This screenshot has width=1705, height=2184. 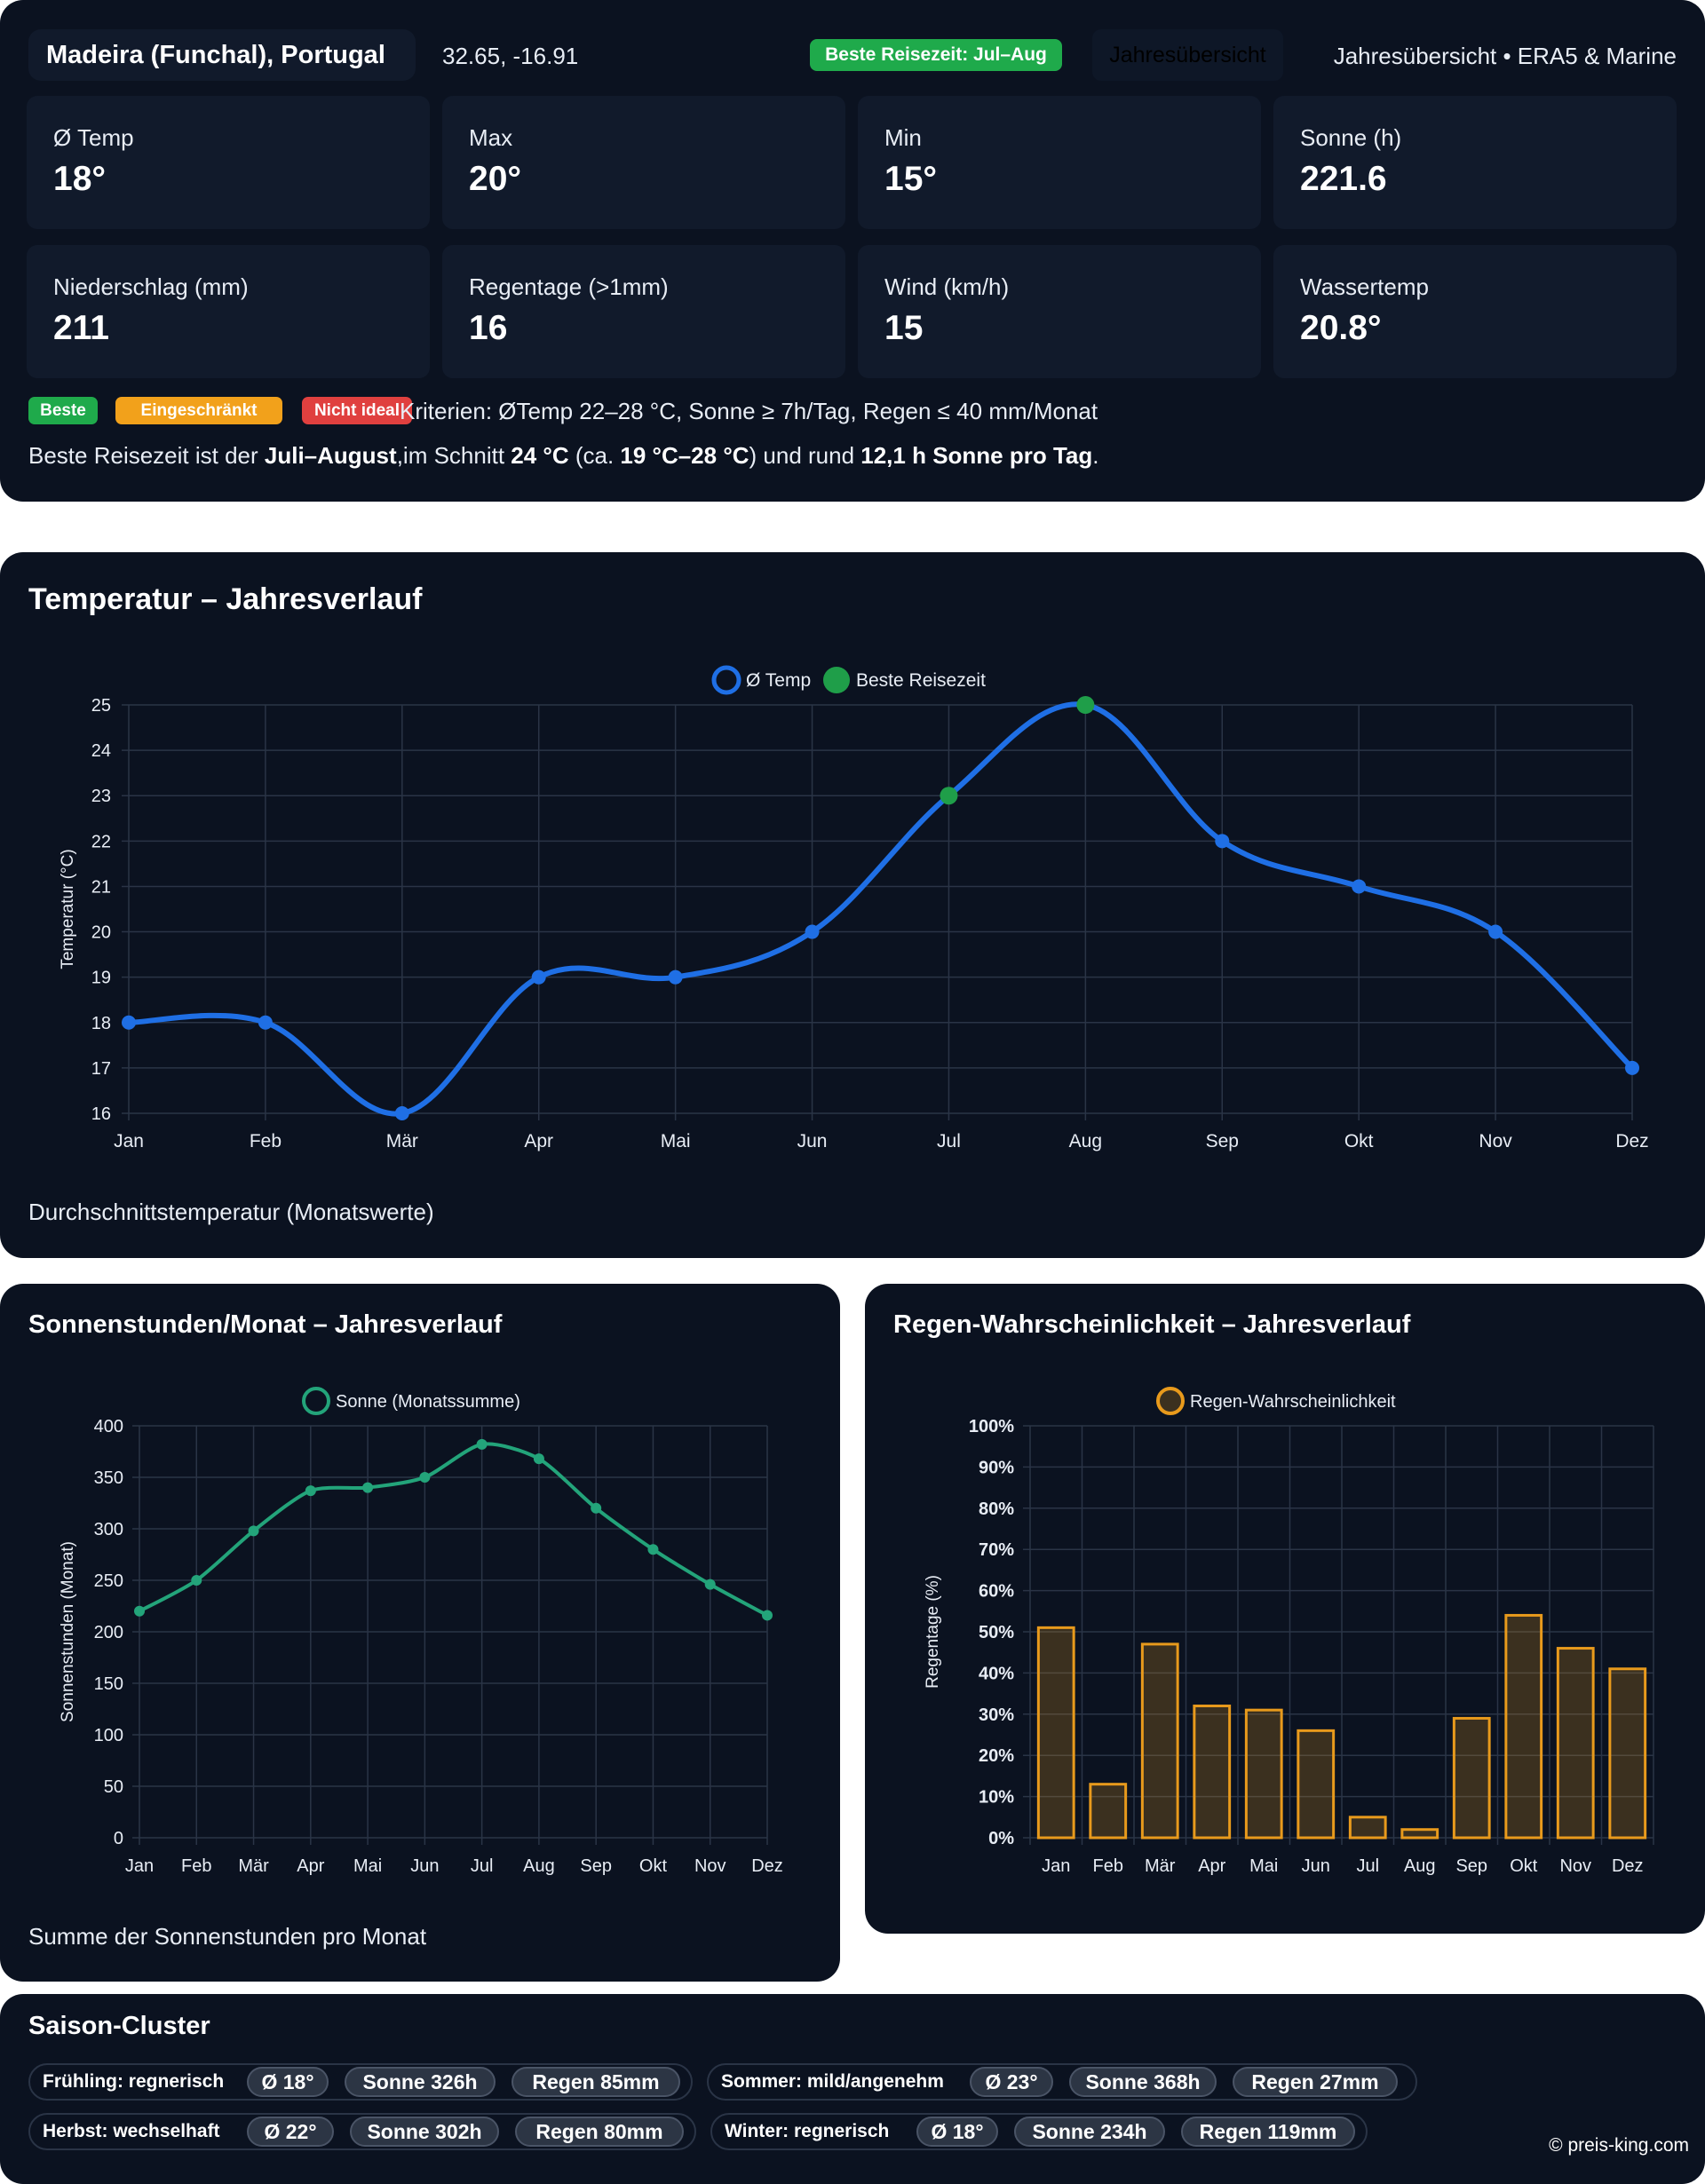 What do you see at coordinates (80, 179) in the screenshot?
I see `stat-value: 18°` at bounding box center [80, 179].